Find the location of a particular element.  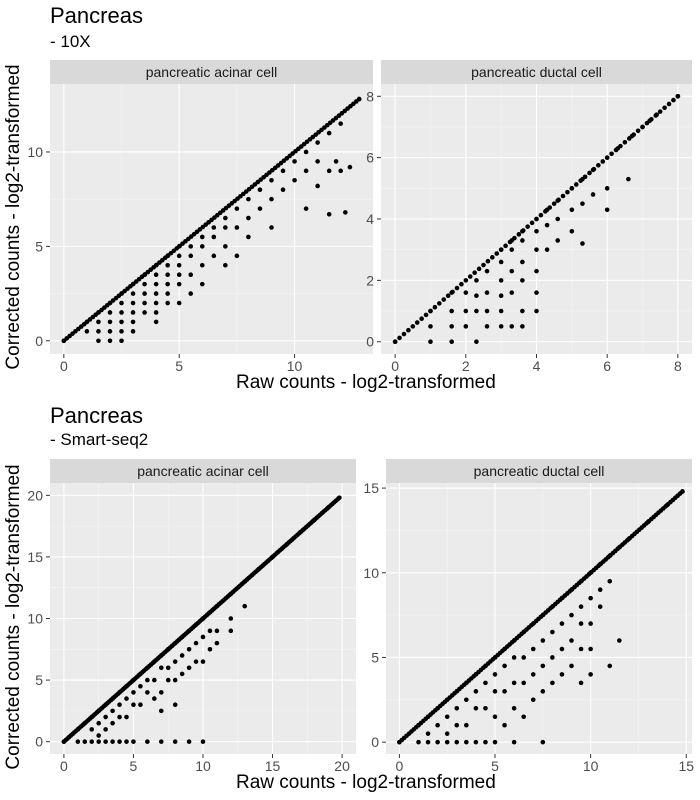

x-tick-label: 10 is located at coordinates (295, 366).